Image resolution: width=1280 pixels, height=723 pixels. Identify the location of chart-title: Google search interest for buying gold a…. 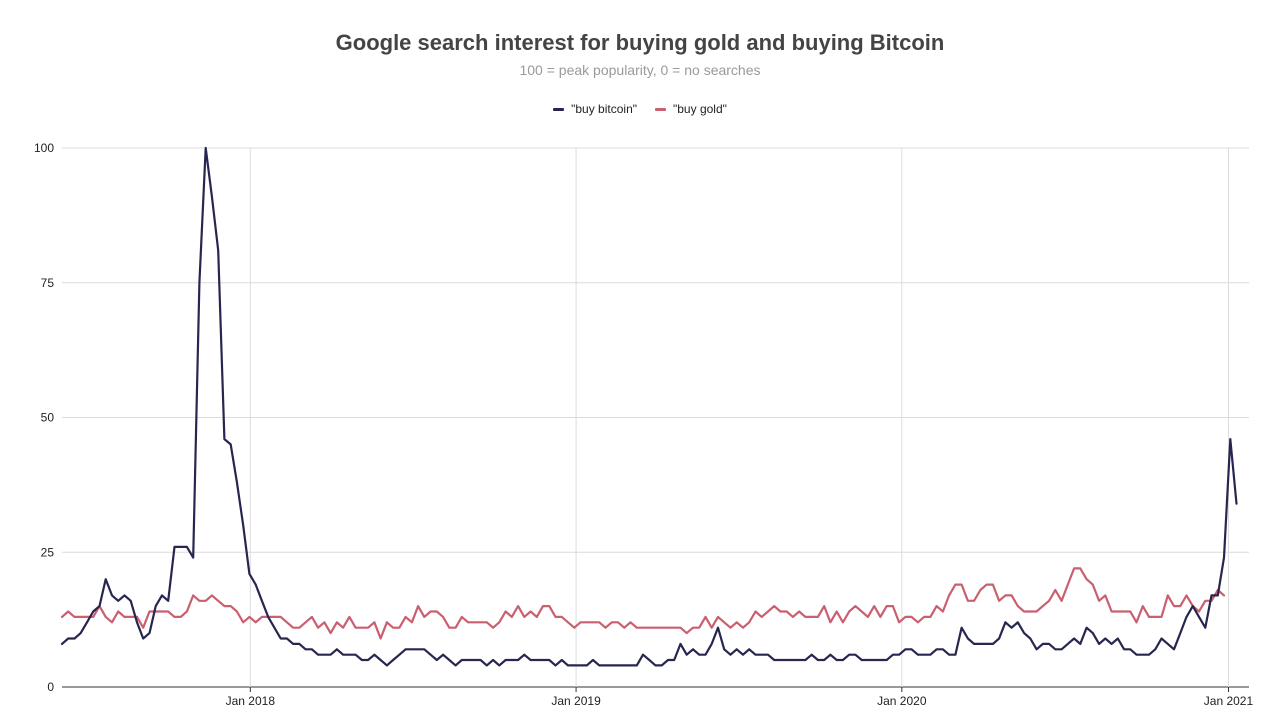
(640, 42).